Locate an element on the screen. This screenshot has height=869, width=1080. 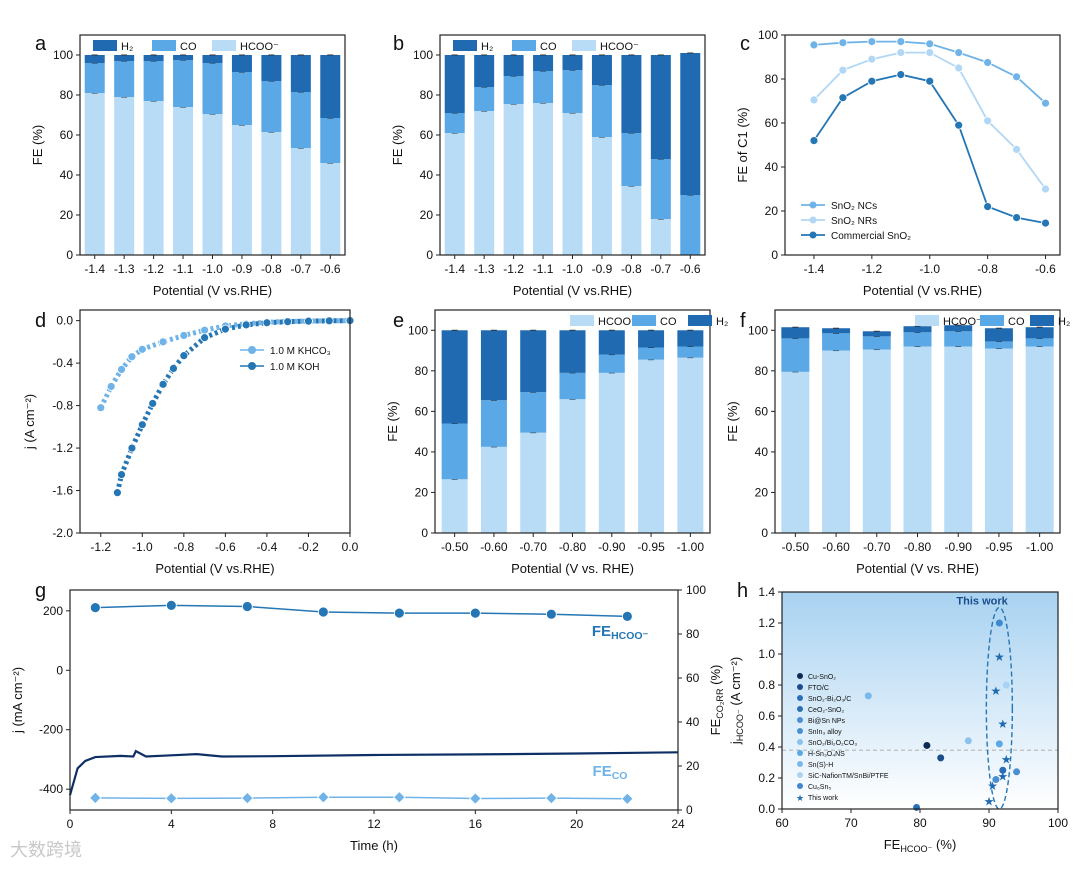
panel-label-d: d is located at coordinates (40, 321).